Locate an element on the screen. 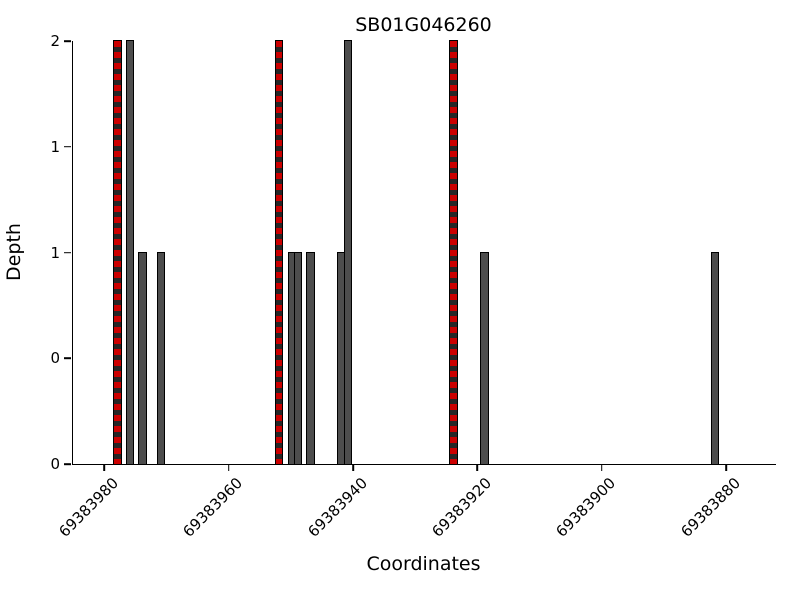 The height and width of the screenshot is (600, 800). x-tick-label: 69383980 is located at coordinates (88, 507).